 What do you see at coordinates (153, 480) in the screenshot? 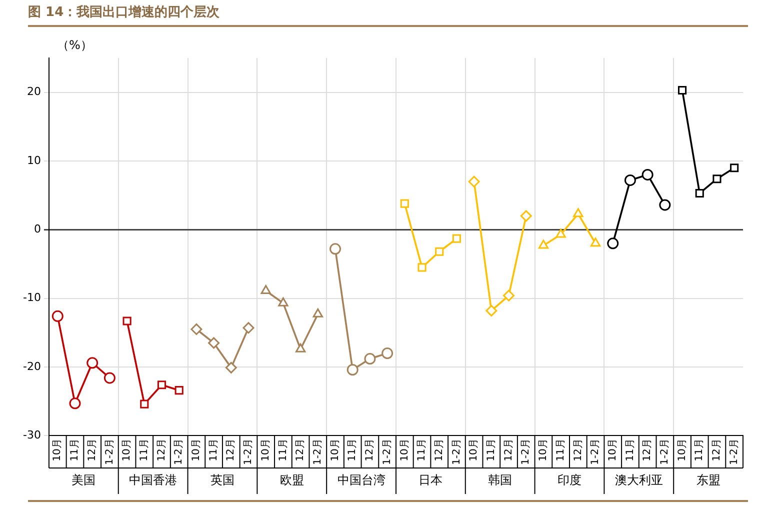
I see `text: 中国香港` at bounding box center [153, 480].